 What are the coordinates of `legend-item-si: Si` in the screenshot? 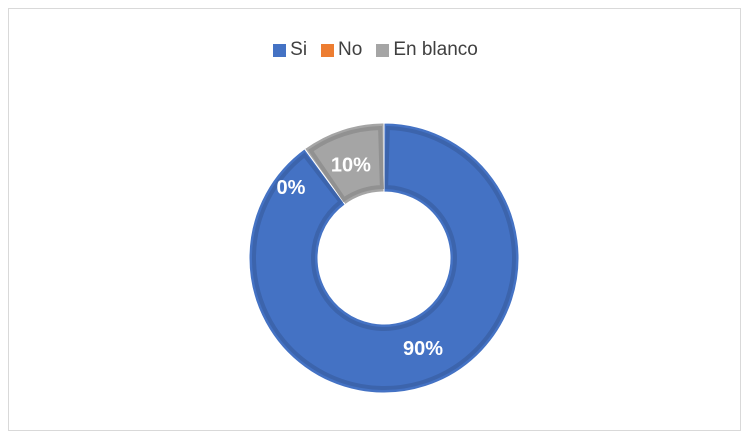 It's located at (290, 50).